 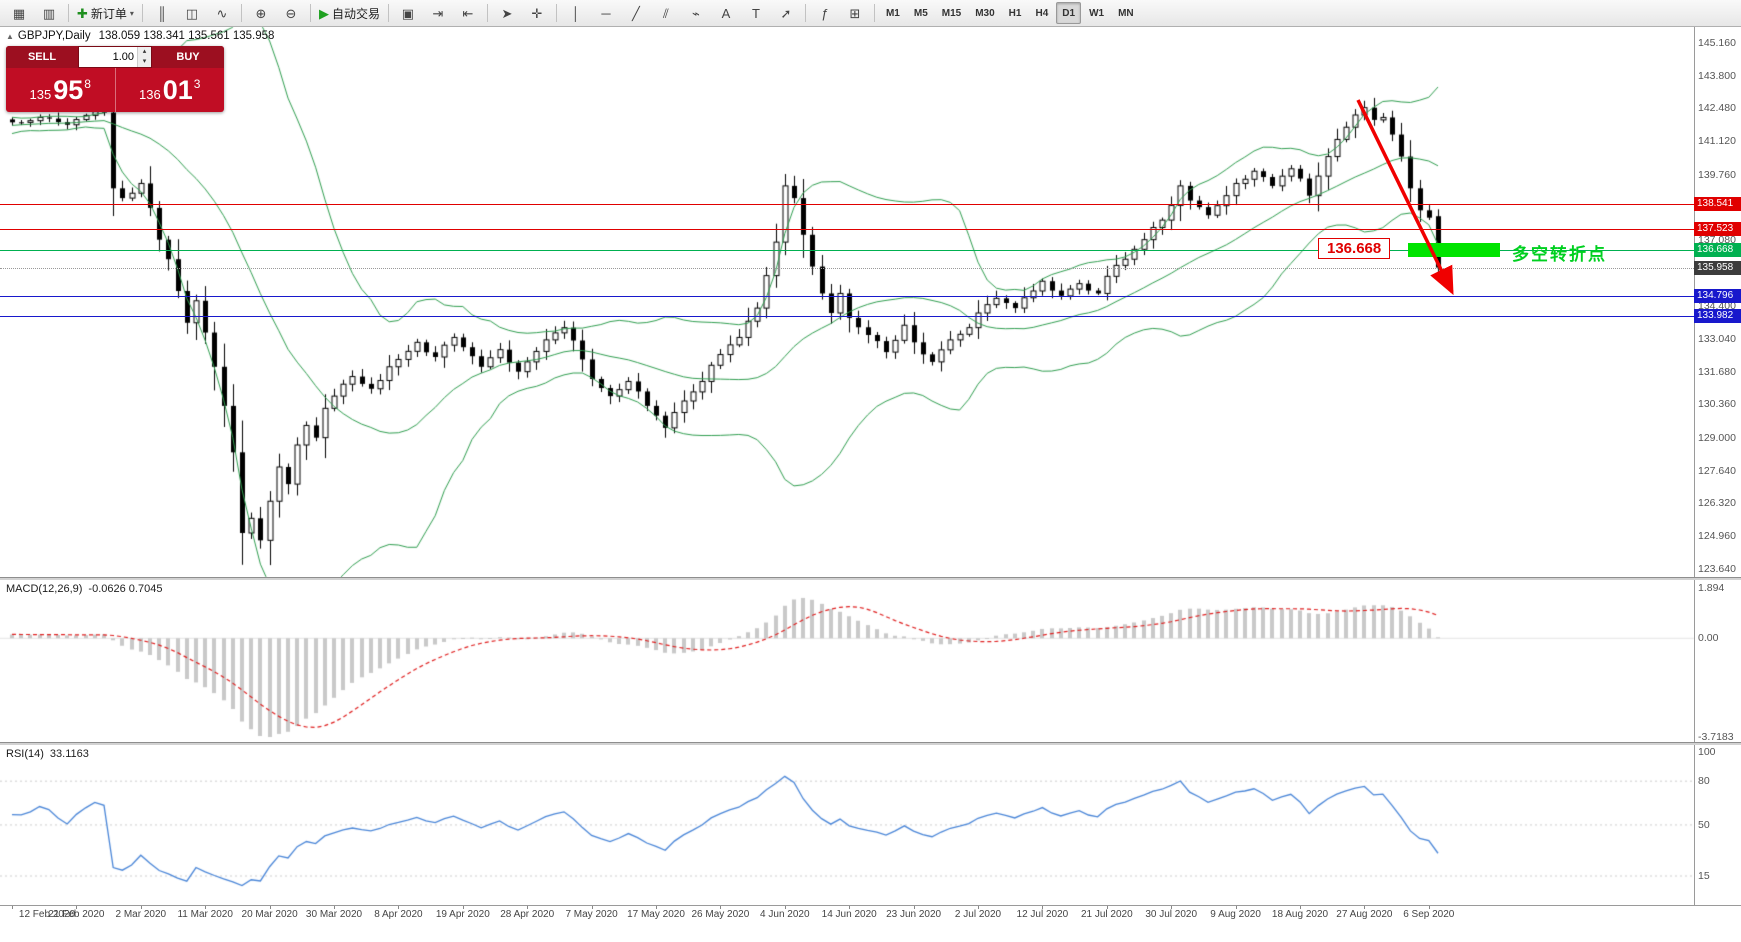 What do you see at coordinates (576, 13) in the screenshot?
I see `vertical-line-tool-button: │` at bounding box center [576, 13].